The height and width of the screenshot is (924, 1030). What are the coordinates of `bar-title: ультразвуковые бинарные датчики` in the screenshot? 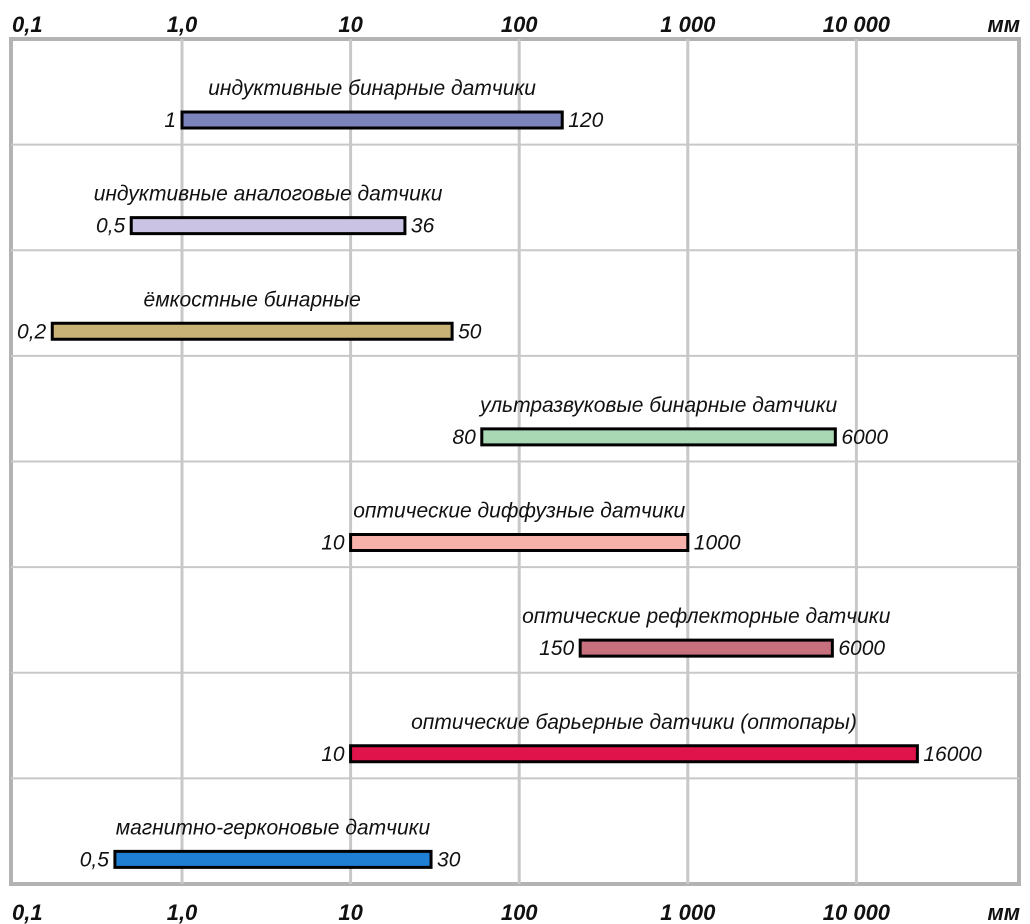 It's located at (658, 405).